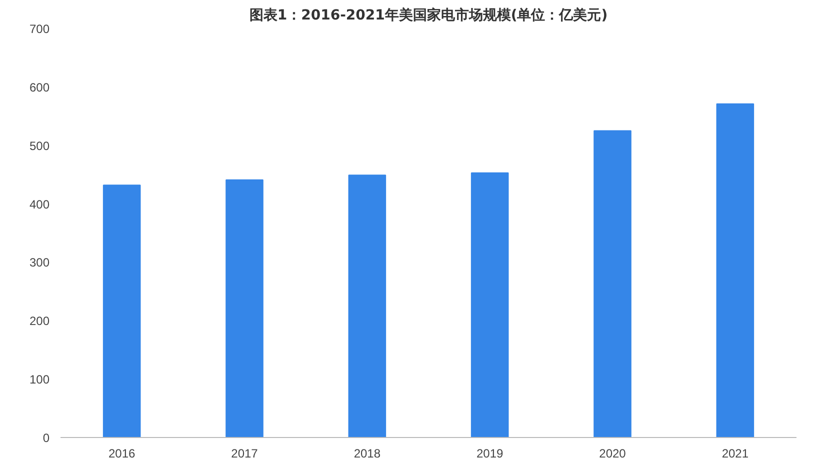 The width and height of the screenshot is (836, 460). I want to click on y-tick-label: 400, so click(39, 204).